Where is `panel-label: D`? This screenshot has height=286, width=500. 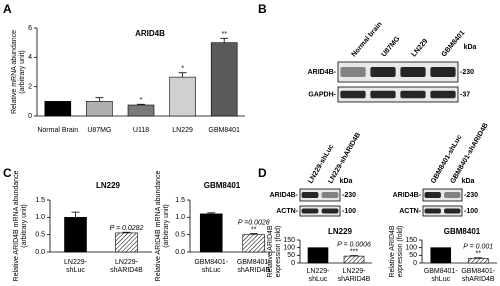
panel-label: D is located at coordinates (262, 173).